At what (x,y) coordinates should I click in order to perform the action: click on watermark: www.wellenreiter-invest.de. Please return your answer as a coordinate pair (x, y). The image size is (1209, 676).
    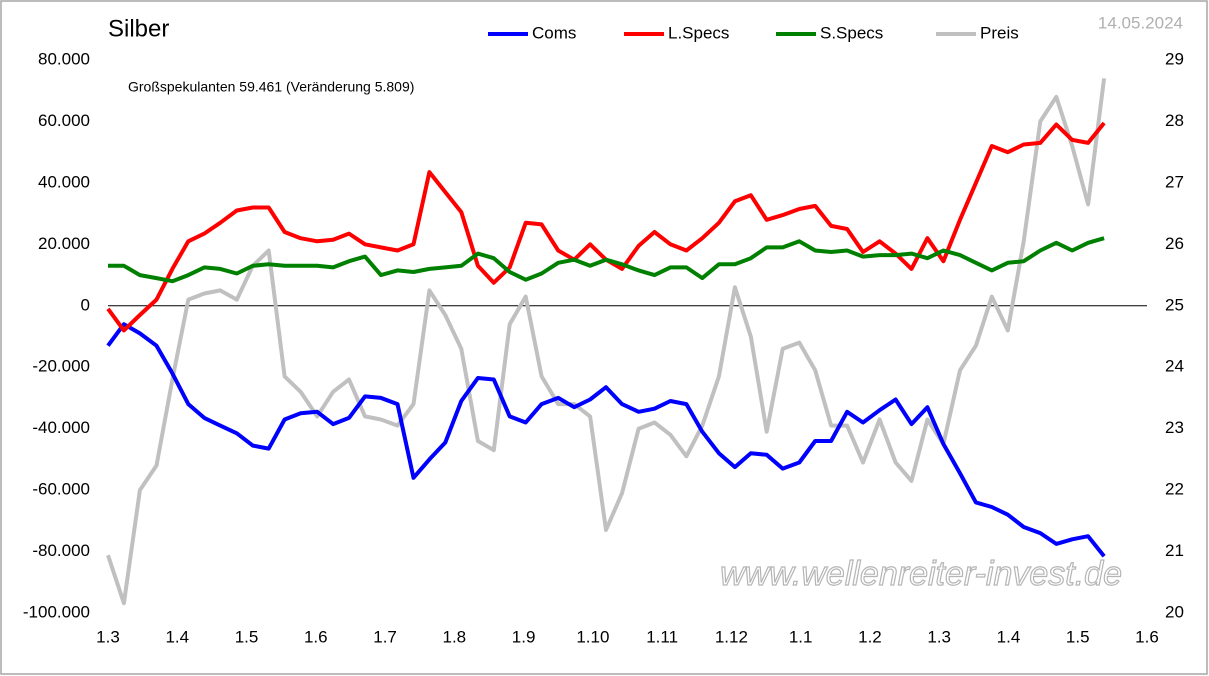
    Looking at the image, I should click on (921, 574).